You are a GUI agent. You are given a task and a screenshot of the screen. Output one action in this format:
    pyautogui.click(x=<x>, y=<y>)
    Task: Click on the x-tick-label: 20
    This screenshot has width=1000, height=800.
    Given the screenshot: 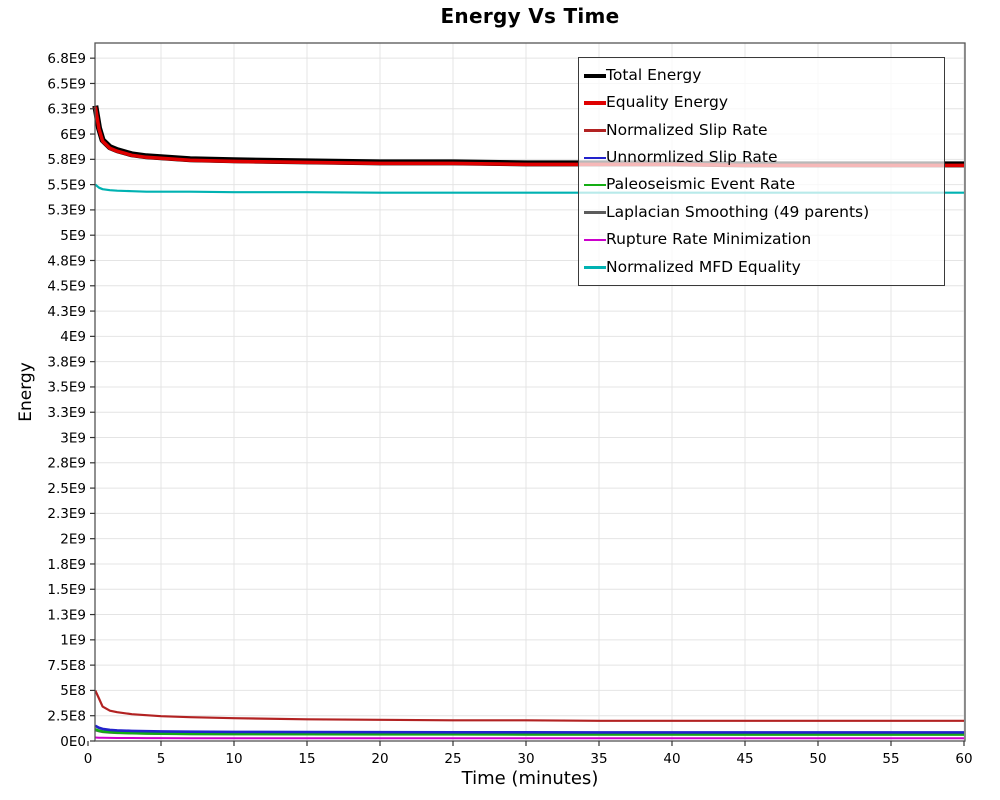 What is the action you would take?
    pyautogui.click(x=379, y=759)
    